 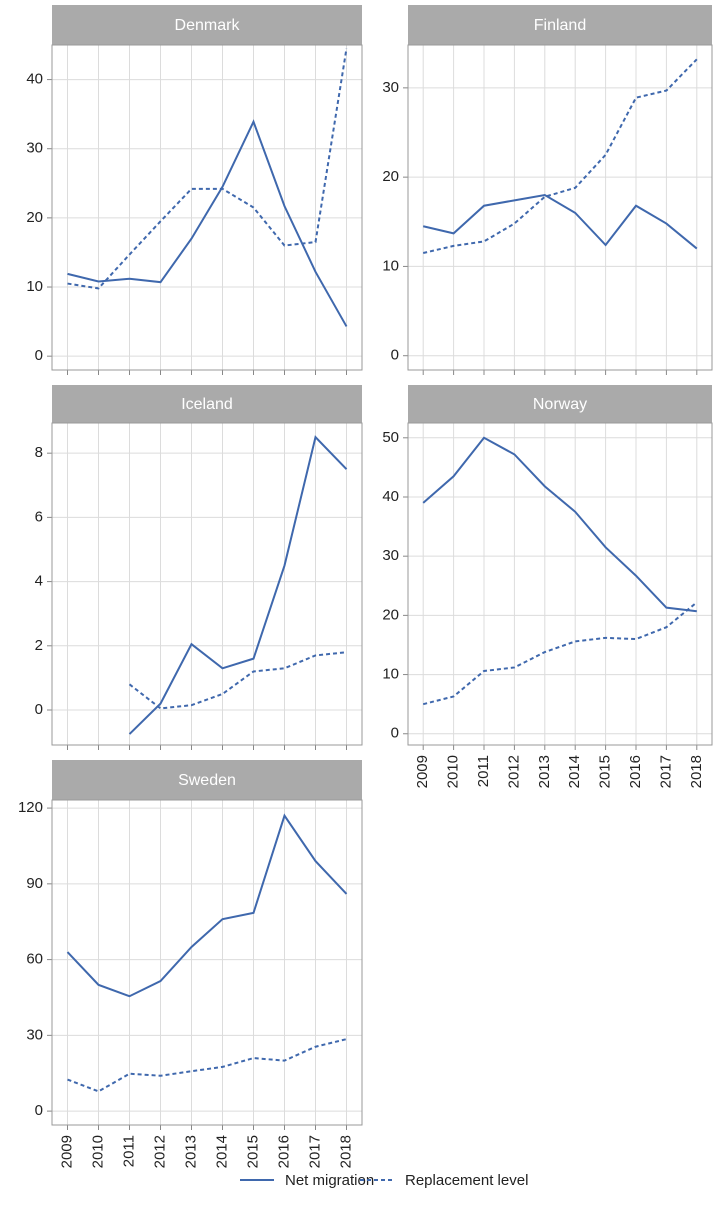 What do you see at coordinates (39, 452) in the screenshot?
I see `y-tick-label: 8` at bounding box center [39, 452].